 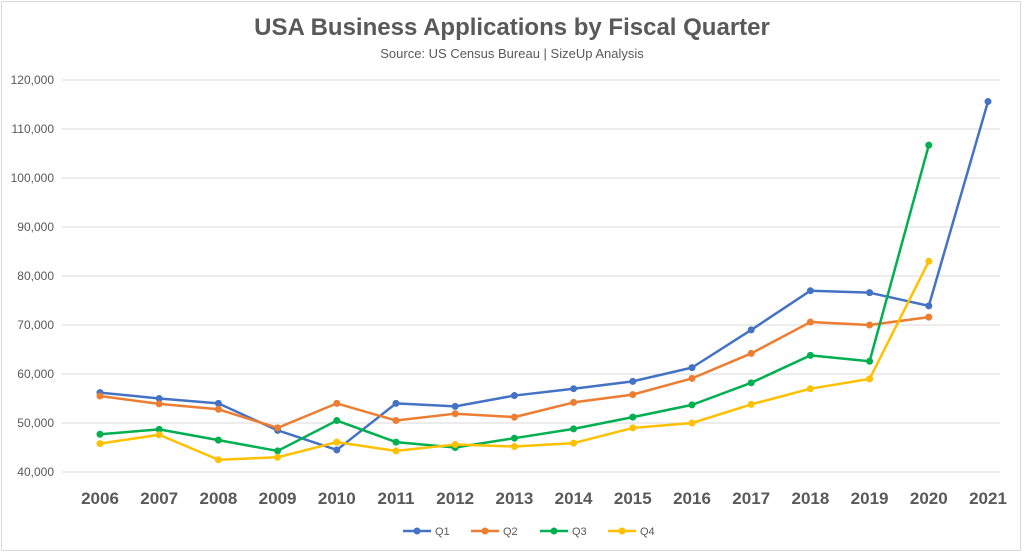 What do you see at coordinates (563, 532) in the screenshot?
I see `legend-item-q3: Q3` at bounding box center [563, 532].